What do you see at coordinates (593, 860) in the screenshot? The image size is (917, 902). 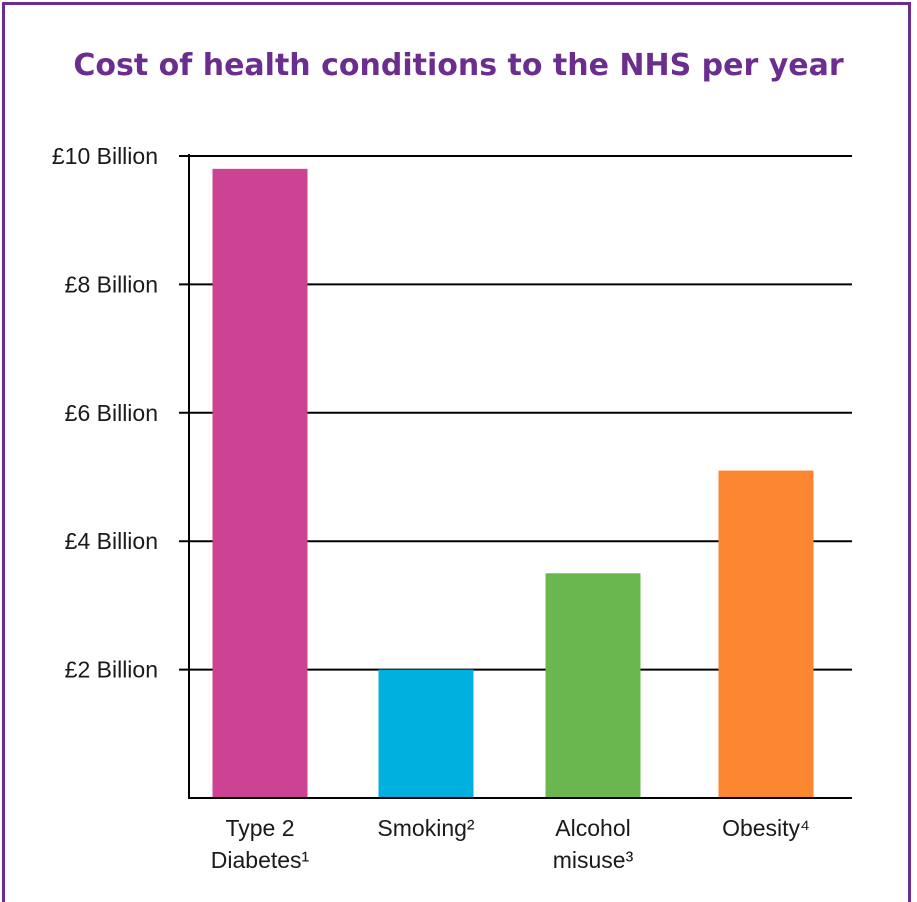 I see `x-category-label: misuse³` at bounding box center [593, 860].